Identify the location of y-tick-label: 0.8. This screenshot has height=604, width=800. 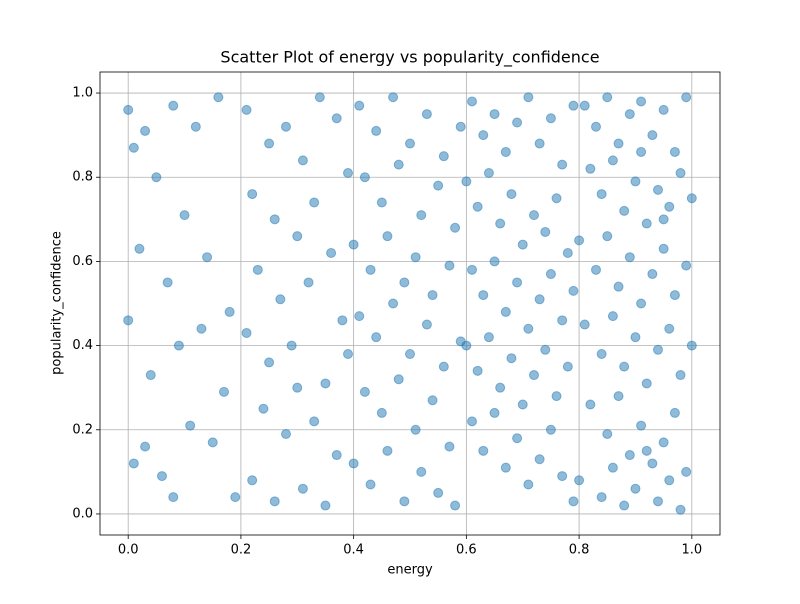
(82, 177).